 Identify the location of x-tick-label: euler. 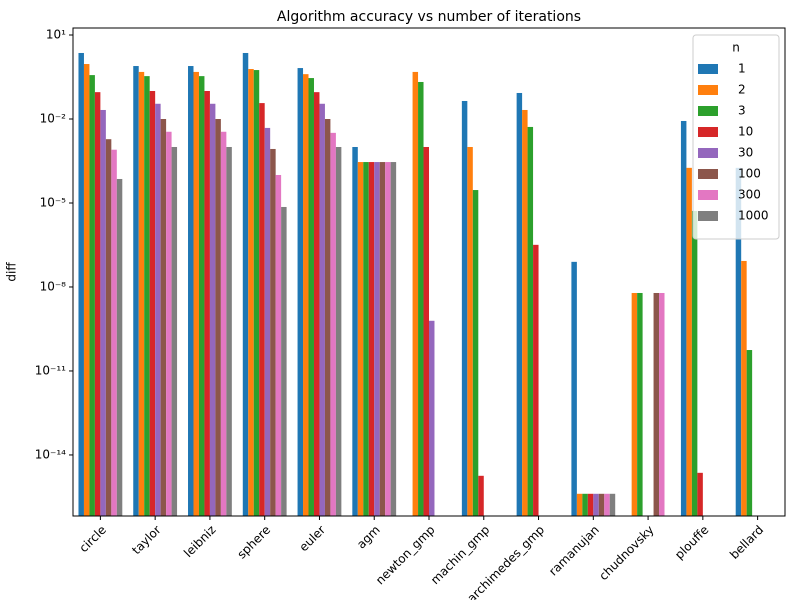
(312, 539).